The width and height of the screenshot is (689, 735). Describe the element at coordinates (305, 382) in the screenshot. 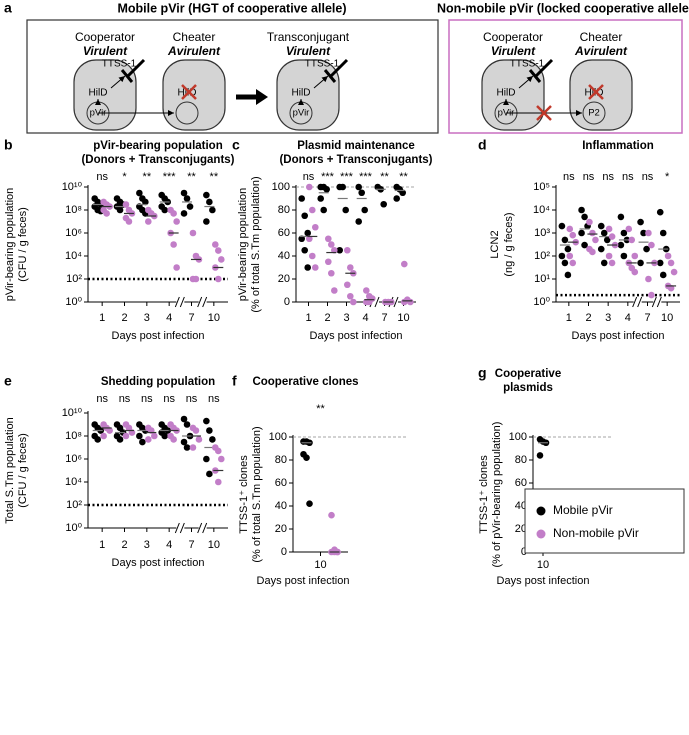

I see `chart-title: Cooperative clones` at that location.